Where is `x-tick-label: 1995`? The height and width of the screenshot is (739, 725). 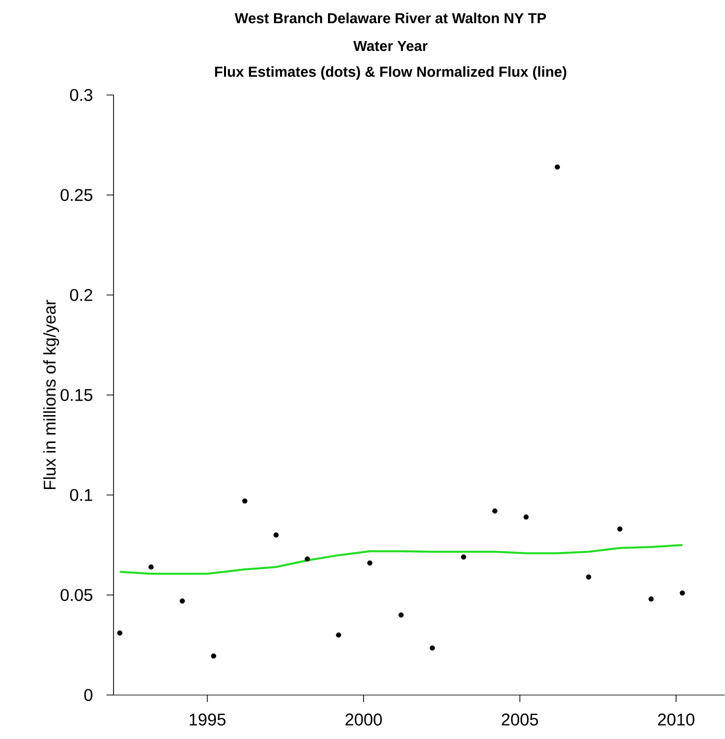 x-tick-label: 1995 is located at coordinates (208, 720).